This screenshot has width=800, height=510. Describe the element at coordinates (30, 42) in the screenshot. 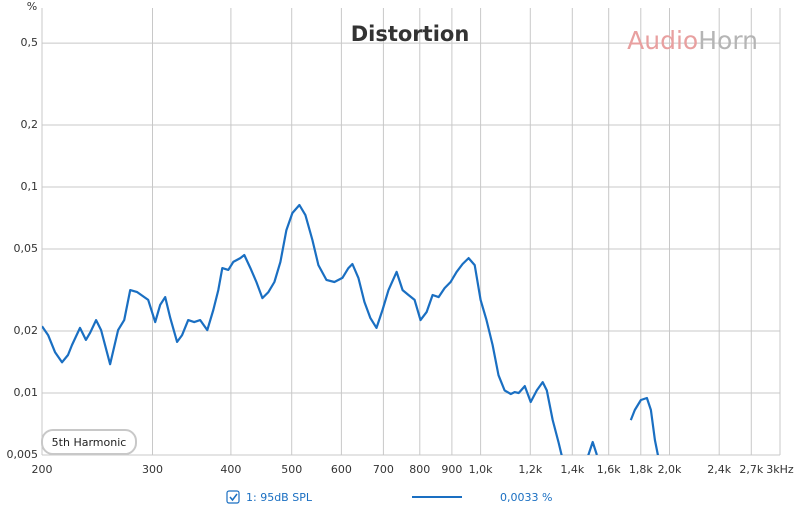

I see `y-tick-label: 0,5` at that location.